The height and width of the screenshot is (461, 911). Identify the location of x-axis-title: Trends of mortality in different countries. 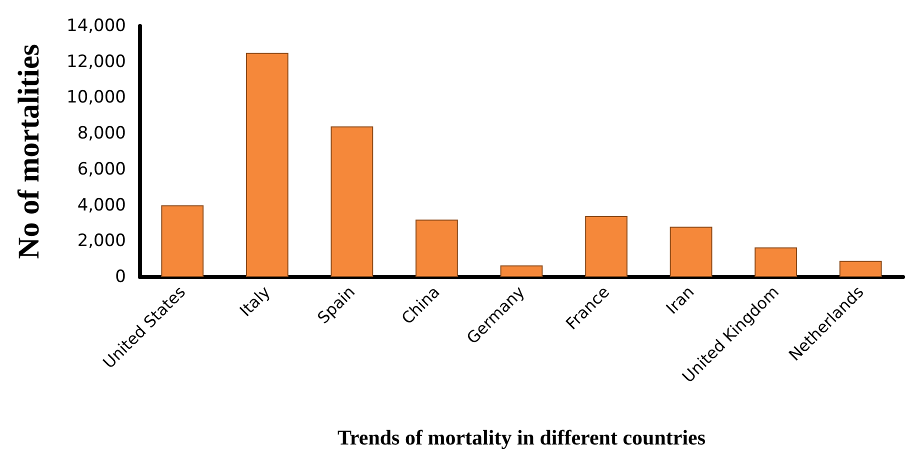
(521, 438).